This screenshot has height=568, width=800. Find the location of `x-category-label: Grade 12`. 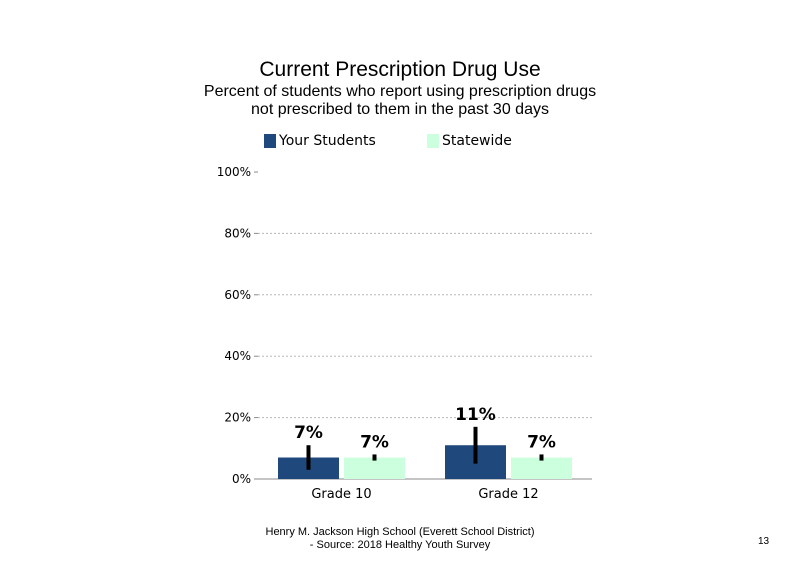

x-category-label: Grade 12 is located at coordinates (508, 494).